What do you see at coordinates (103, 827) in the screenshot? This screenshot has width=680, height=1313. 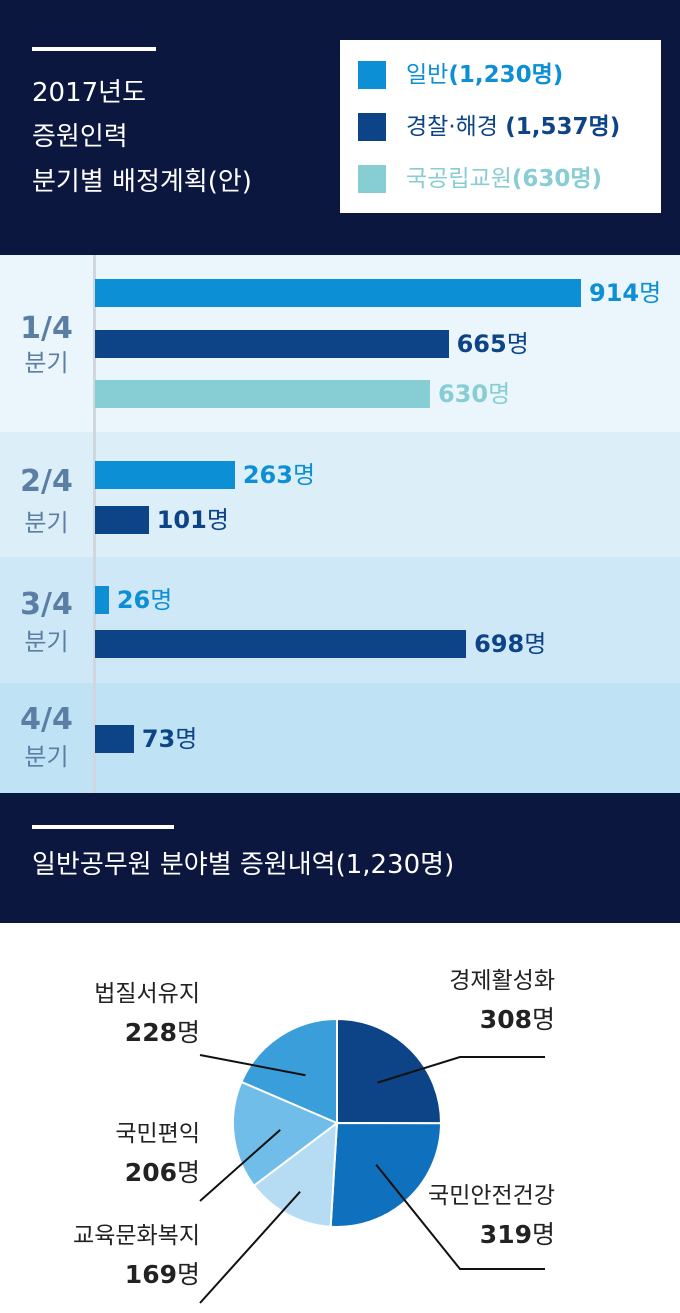 I see `section2-rule` at bounding box center [103, 827].